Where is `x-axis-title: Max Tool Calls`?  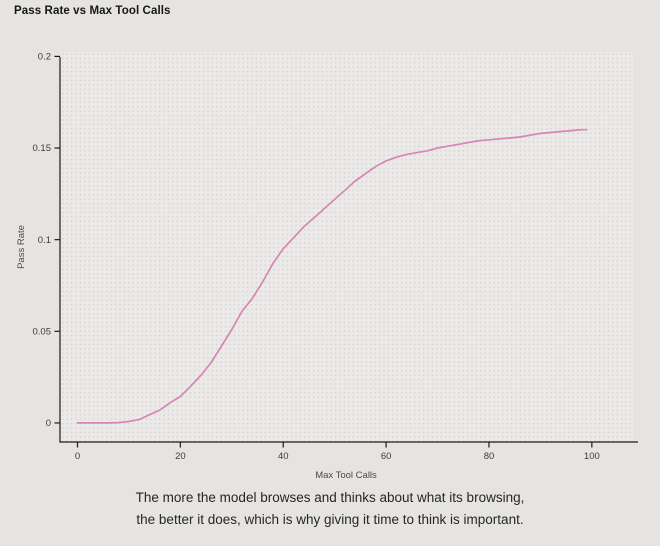 x-axis-title: Max Tool Calls is located at coordinates (346, 475).